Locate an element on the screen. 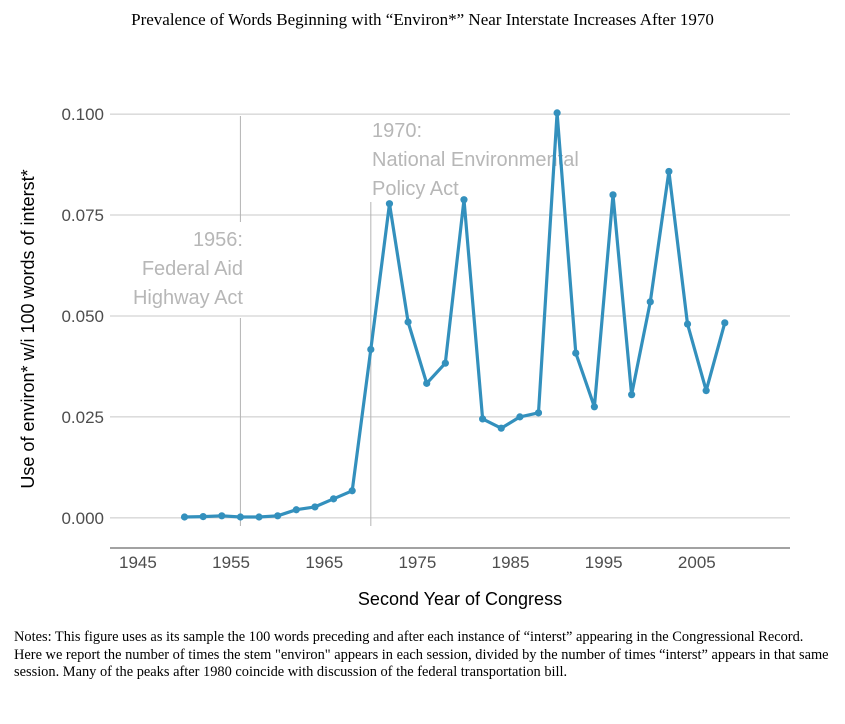 The image size is (845, 724). x-tick-label: 1965 is located at coordinates (324, 562).